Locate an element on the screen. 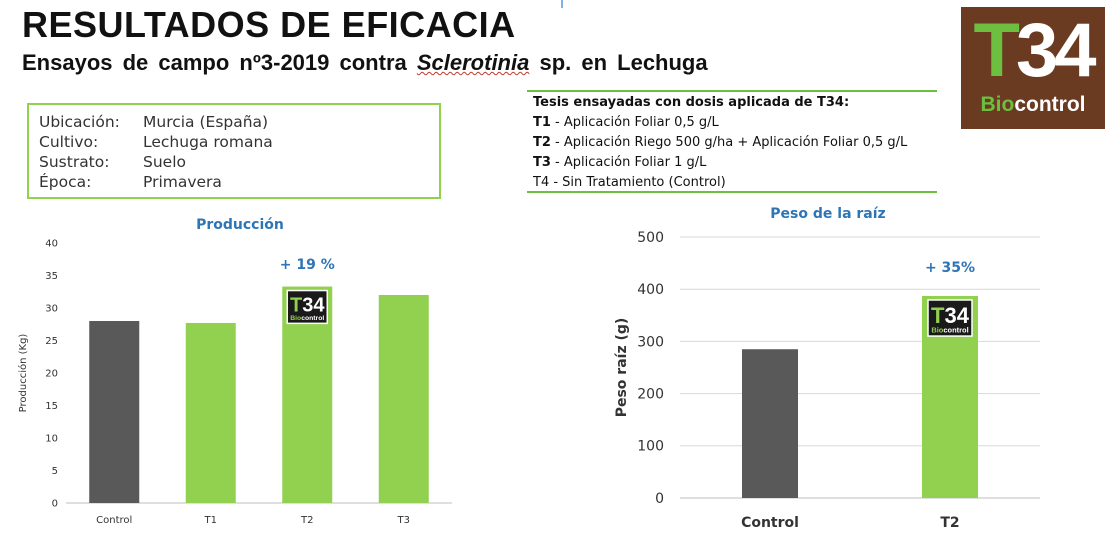  data-annotation: + 35% is located at coordinates (950, 268).